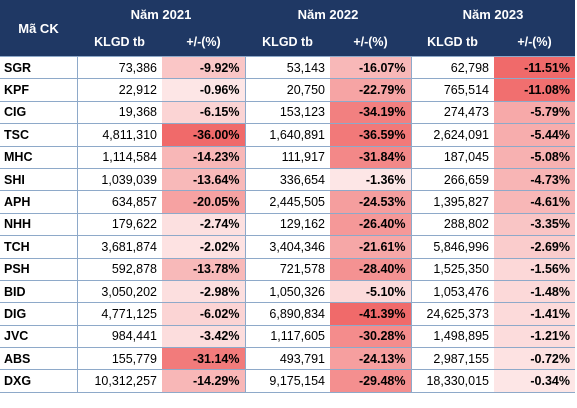 The image size is (577, 408). I want to click on change-2022-cell: -21.61%, so click(371, 247).